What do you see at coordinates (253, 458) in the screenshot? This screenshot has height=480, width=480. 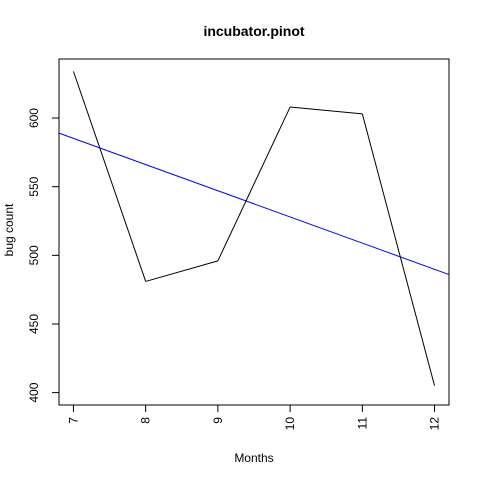 I see `x-axis-label: Months` at bounding box center [253, 458].